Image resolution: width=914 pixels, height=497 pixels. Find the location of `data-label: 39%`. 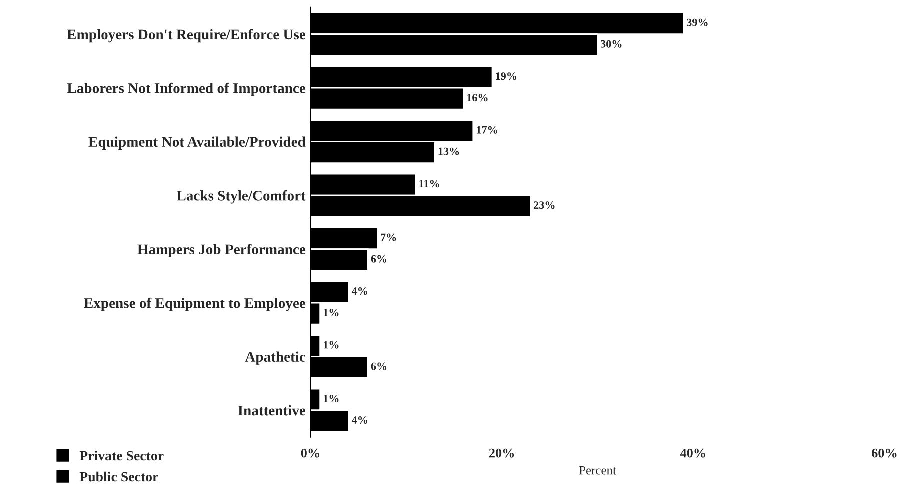

data-label: 39% is located at coordinates (697, 22).